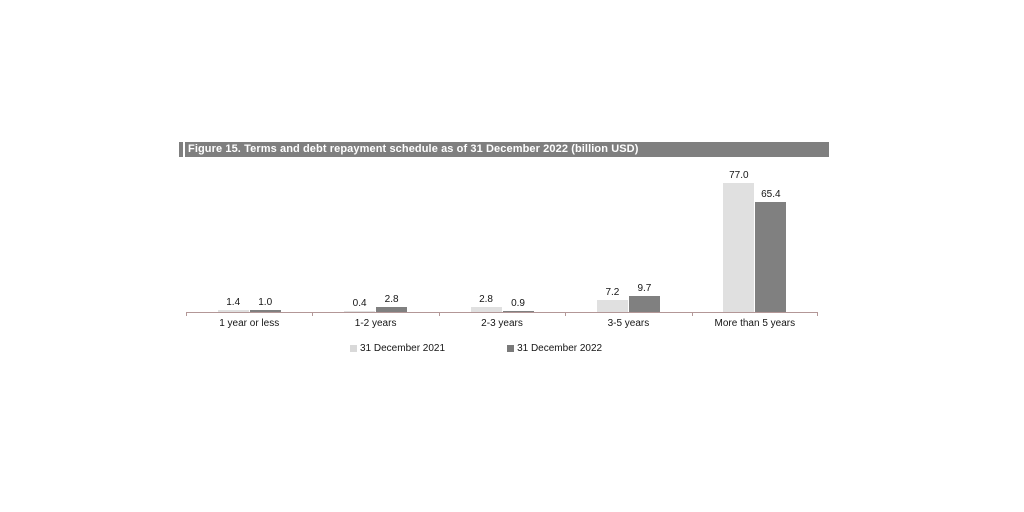 This screenshot has width=1024, height=512. Describe the element at coordinates (771, 195) in the screenshot. I see `bar-value-label: 65.4` at that location.